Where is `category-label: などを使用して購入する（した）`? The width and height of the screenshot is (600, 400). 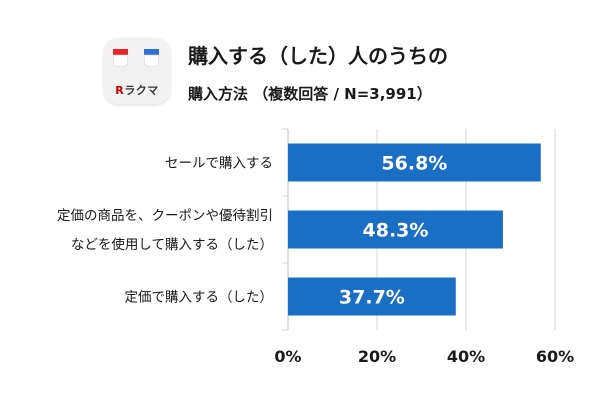 category-label: などを使用して購入する（した） is located at coordinates (172, 244).